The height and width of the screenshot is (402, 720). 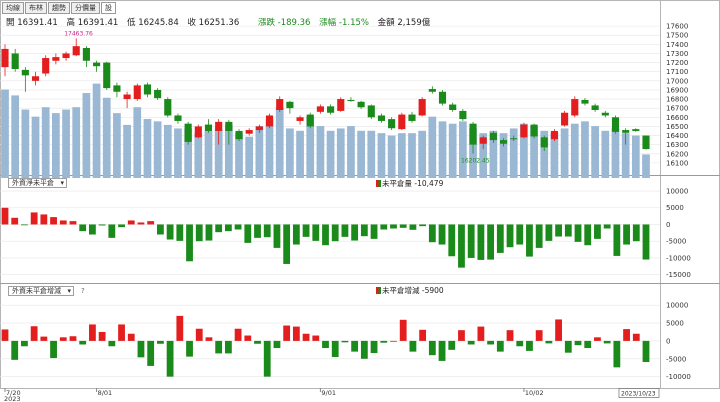 I want to click on price-tick-label: 17400, so click(x=677, y=45).